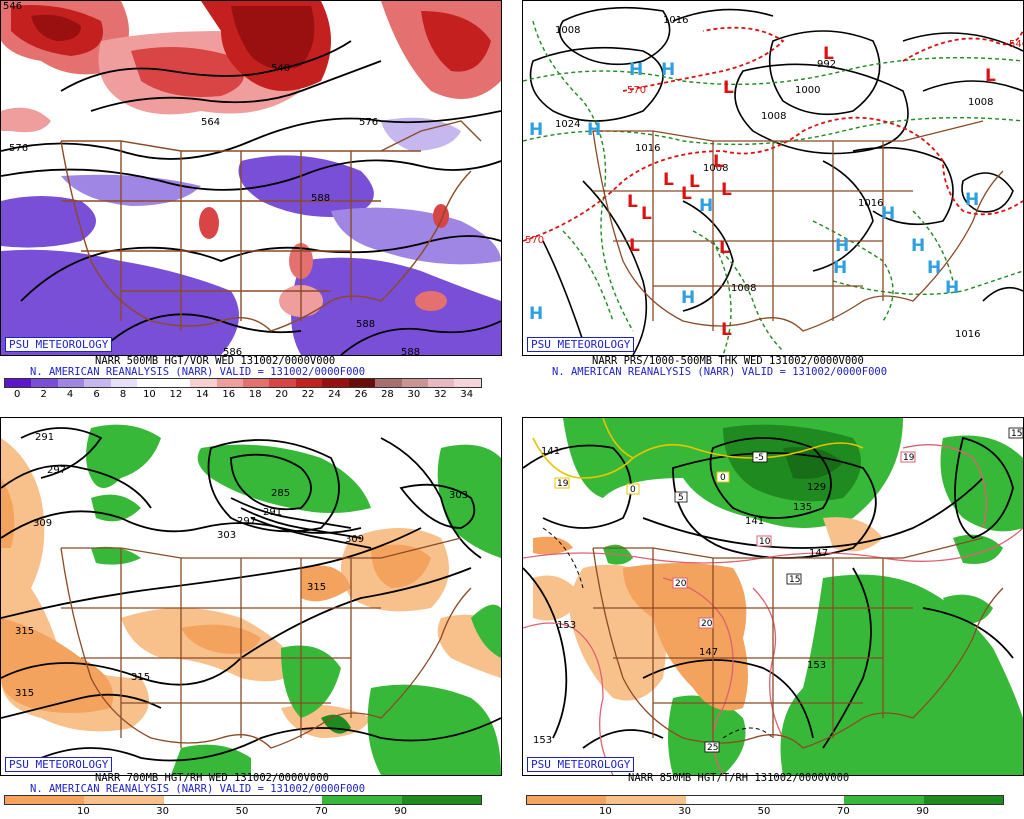 The image size is (1024, 819). Describe the element at coordinates (802, 507) in the screenshot. I see `contour-label: 135` at that location.